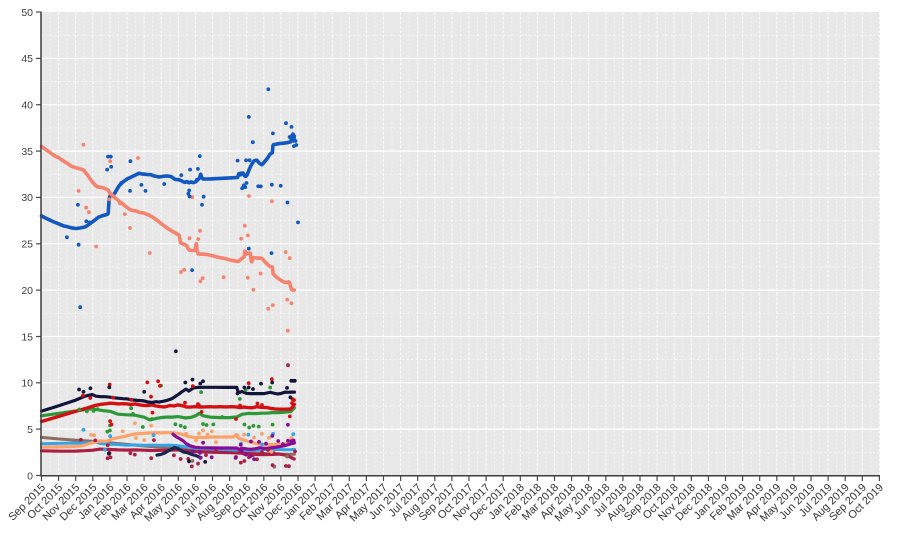 This screenshot has width=900, height=536. Describe the element at coordinates (27, 13) in the screenshot. I see `svg-text: 50` at that location.